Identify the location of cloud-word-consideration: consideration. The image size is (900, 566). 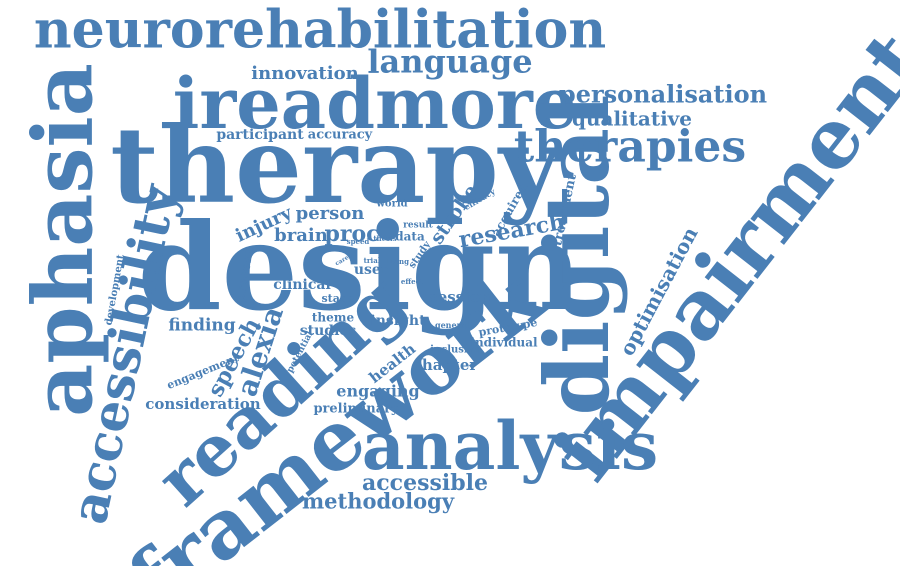
(202, 404).